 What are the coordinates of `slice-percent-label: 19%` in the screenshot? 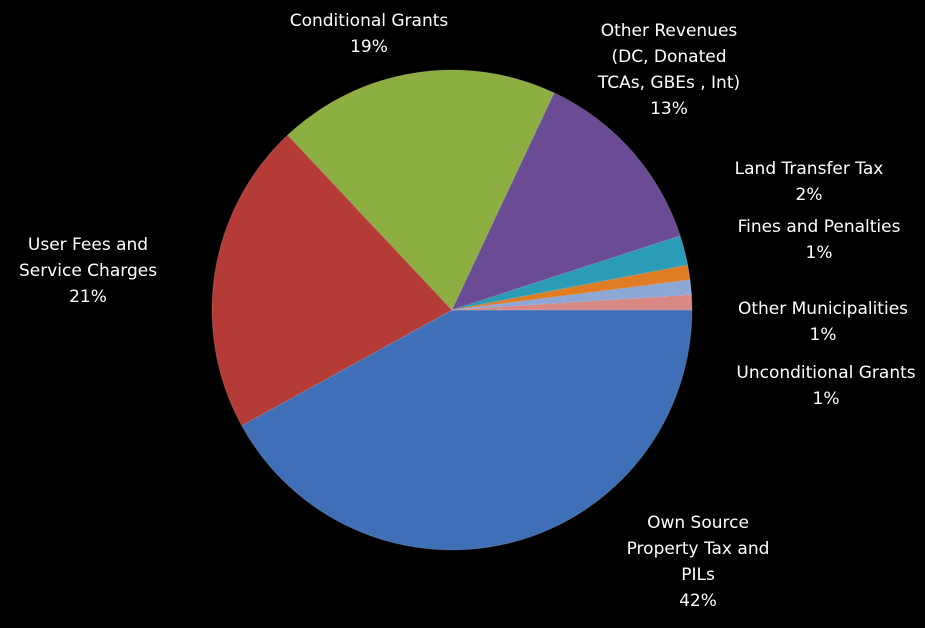 It's located at (369, 47).